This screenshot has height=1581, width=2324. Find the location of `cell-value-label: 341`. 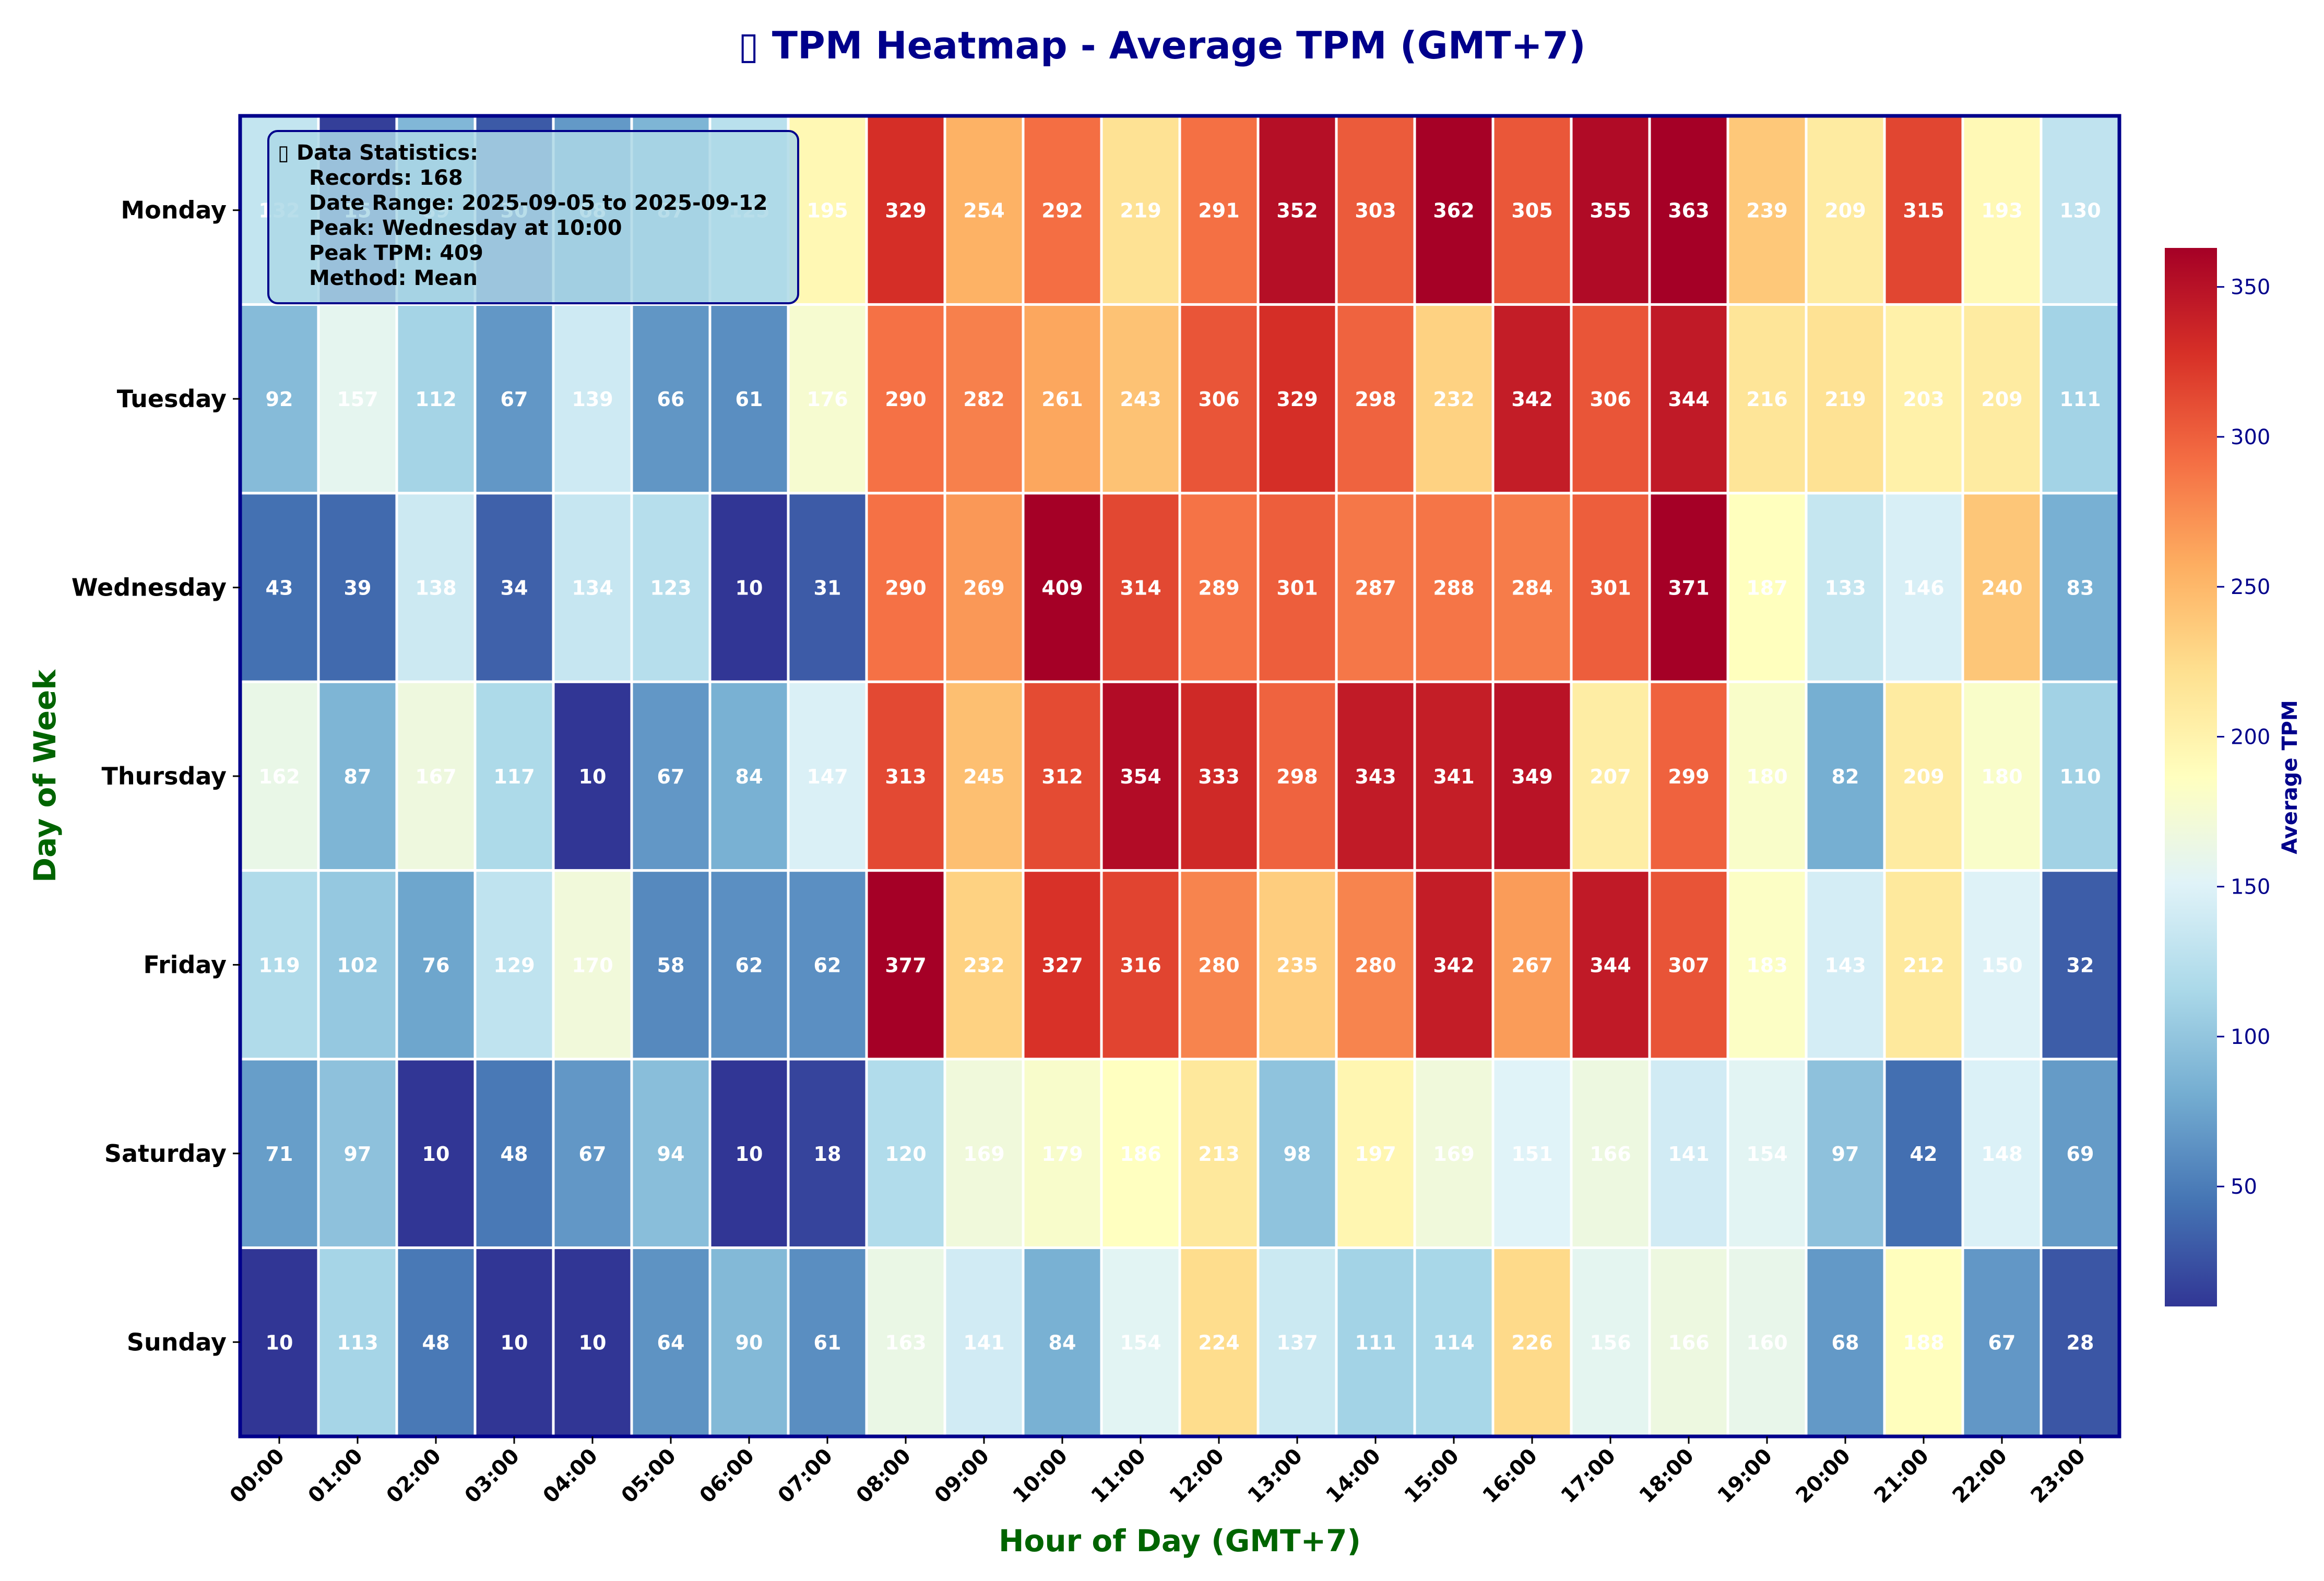

cell-value-label: 341 is located at coordinates (1453, 776).